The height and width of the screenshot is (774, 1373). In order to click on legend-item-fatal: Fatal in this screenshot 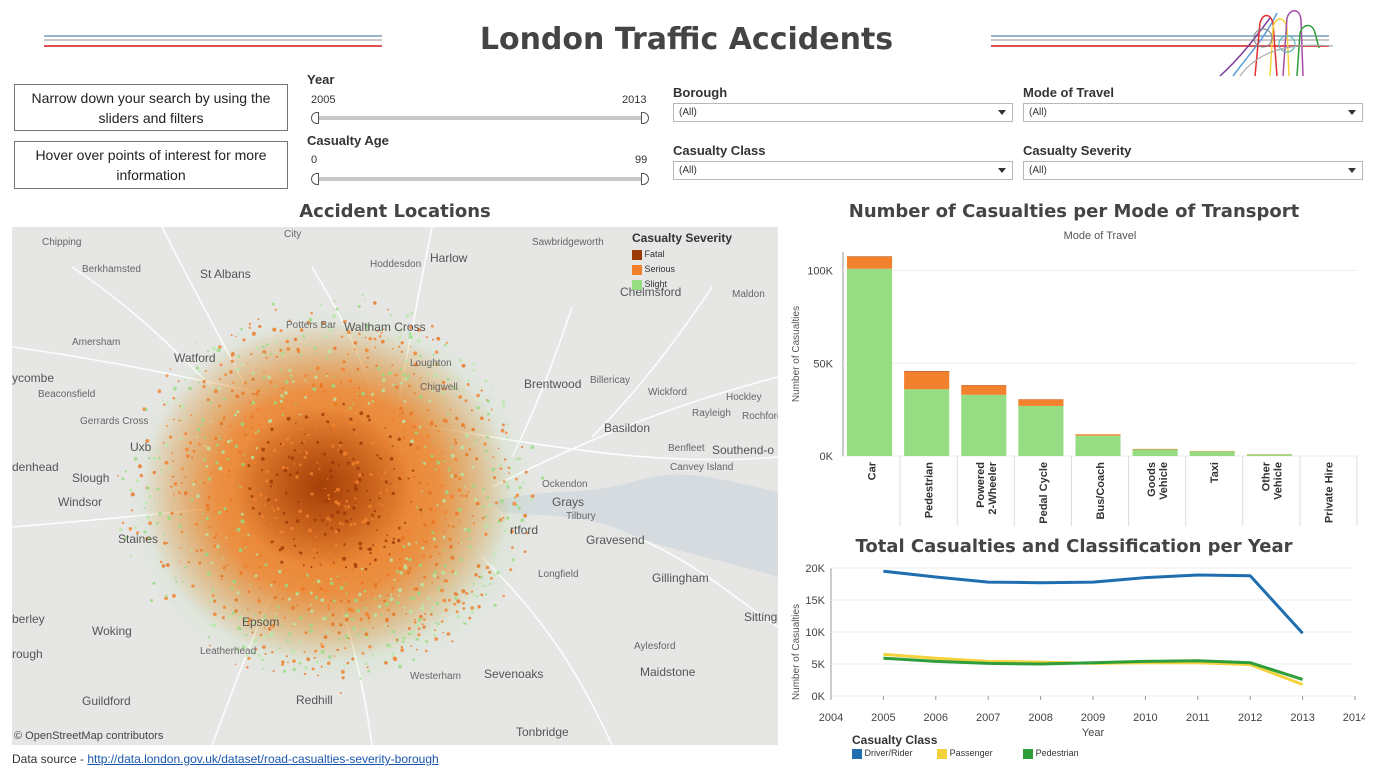, I will do `click(682, 254)`.